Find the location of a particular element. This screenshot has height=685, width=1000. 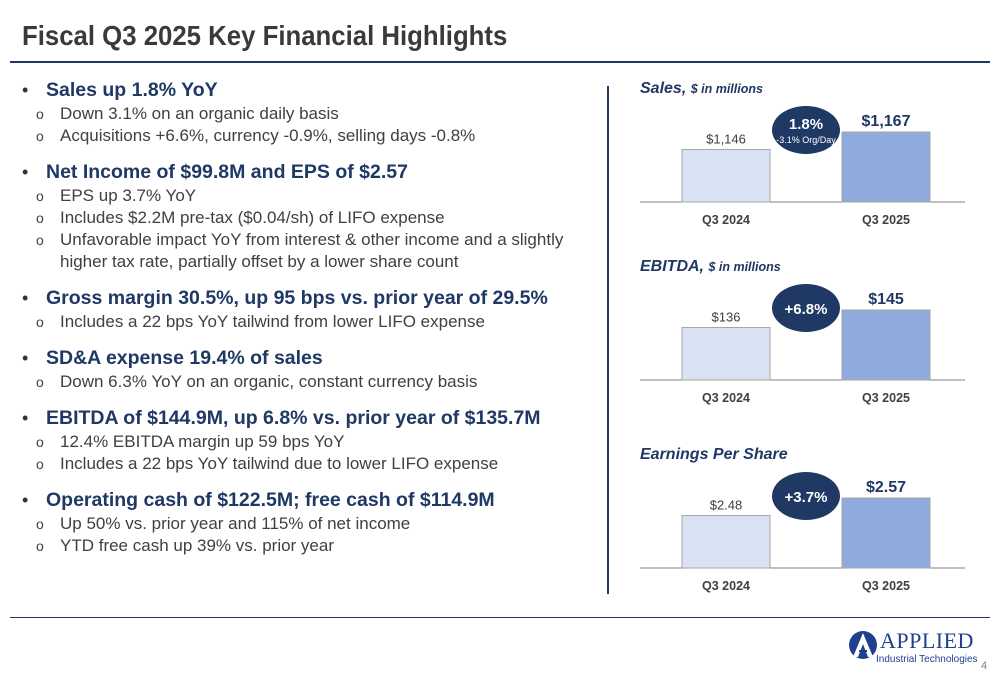

sub-bullet-item: o 12.4% EBITDA margin up 59 bps YoY is located at coordinates (307, 442).